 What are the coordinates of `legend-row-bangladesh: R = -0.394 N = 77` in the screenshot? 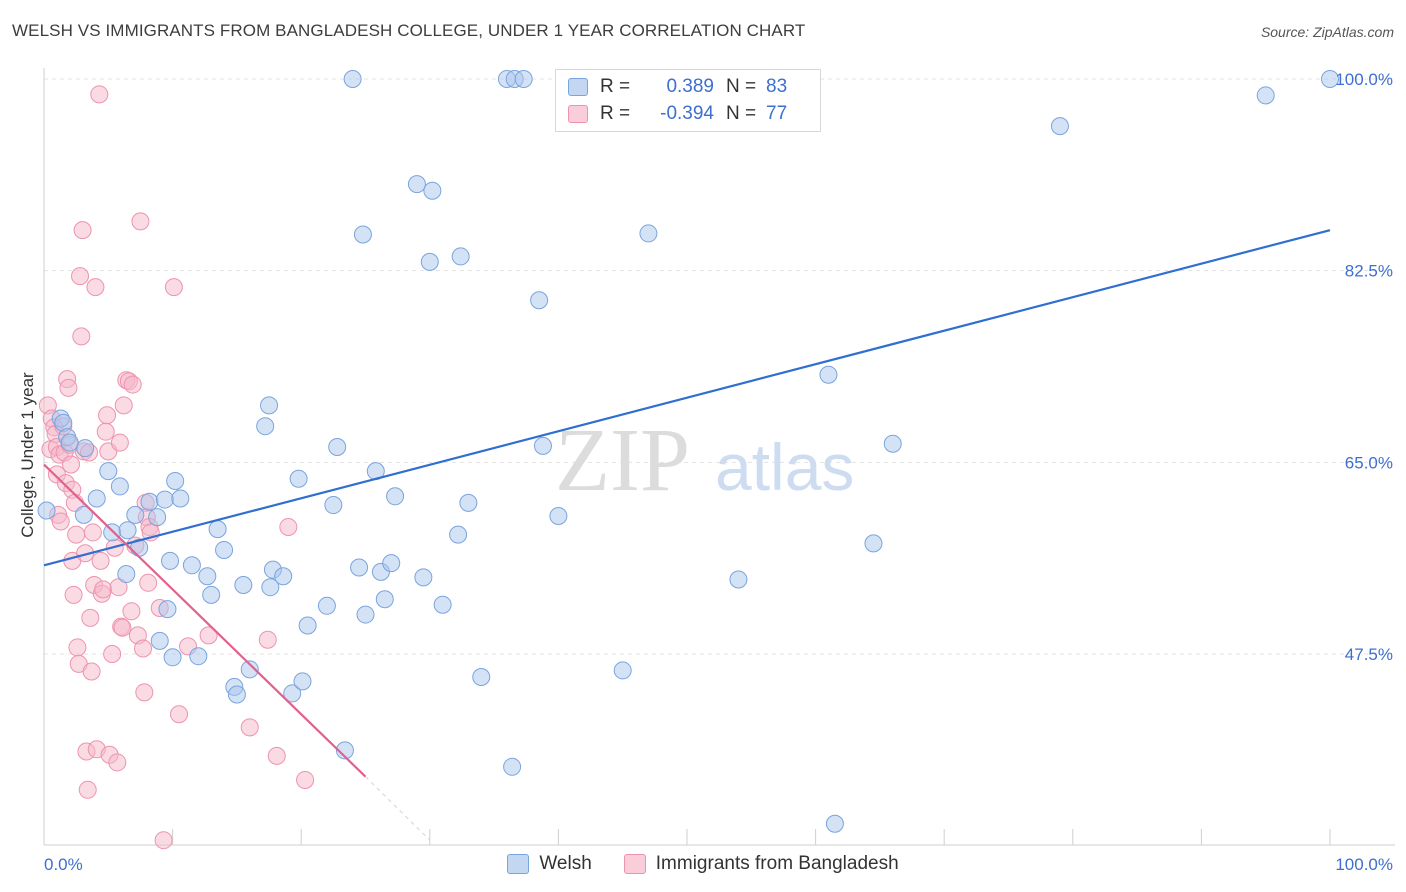 It's located at (677, 114).